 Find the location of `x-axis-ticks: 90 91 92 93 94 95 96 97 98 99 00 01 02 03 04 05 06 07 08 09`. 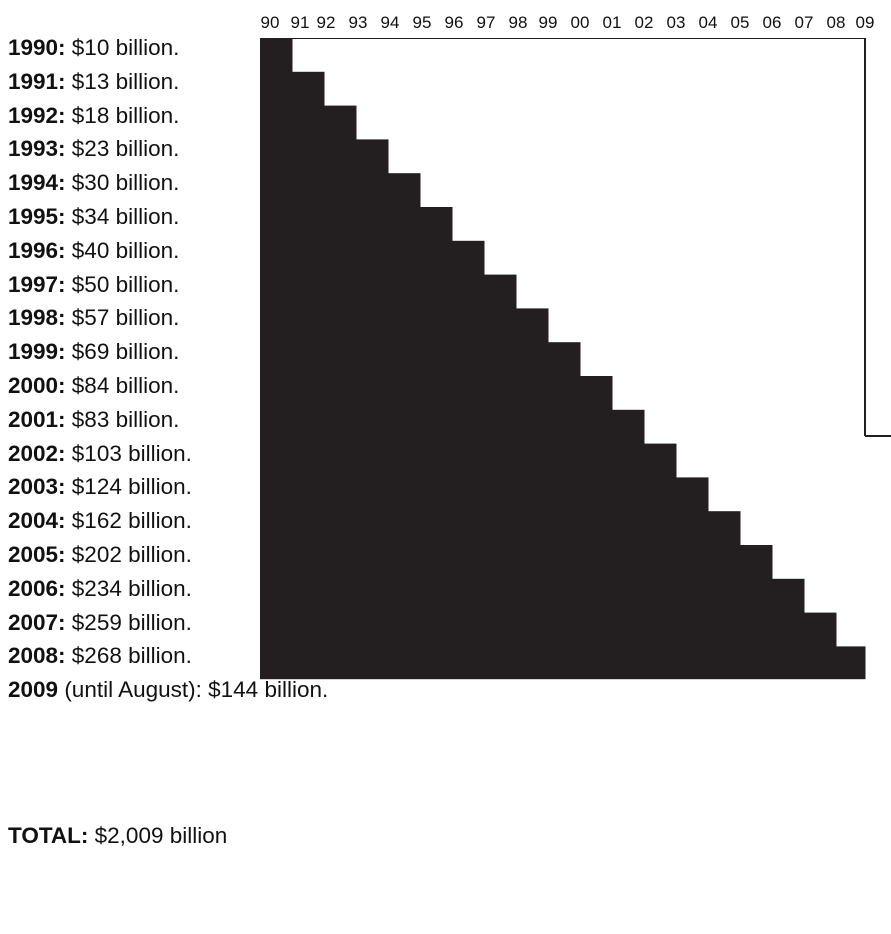

x-axis-ticks: 90 91 92 93 94 95 96 97 98 99 00 01 02 03 04 05 06 07 08 09 is located at coordinates (568, 22).